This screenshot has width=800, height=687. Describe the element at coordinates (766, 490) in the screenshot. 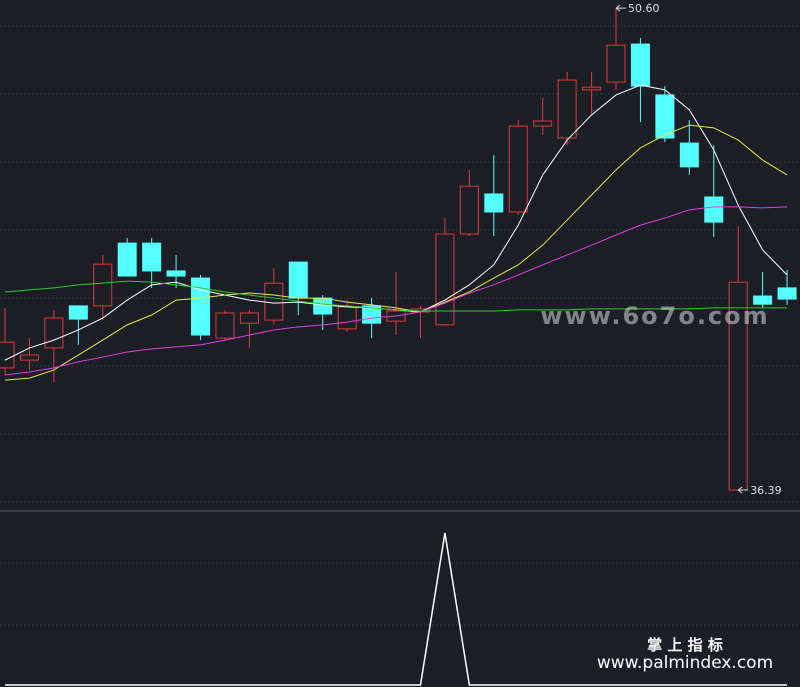

I see `annotation: 36.39` at that location.